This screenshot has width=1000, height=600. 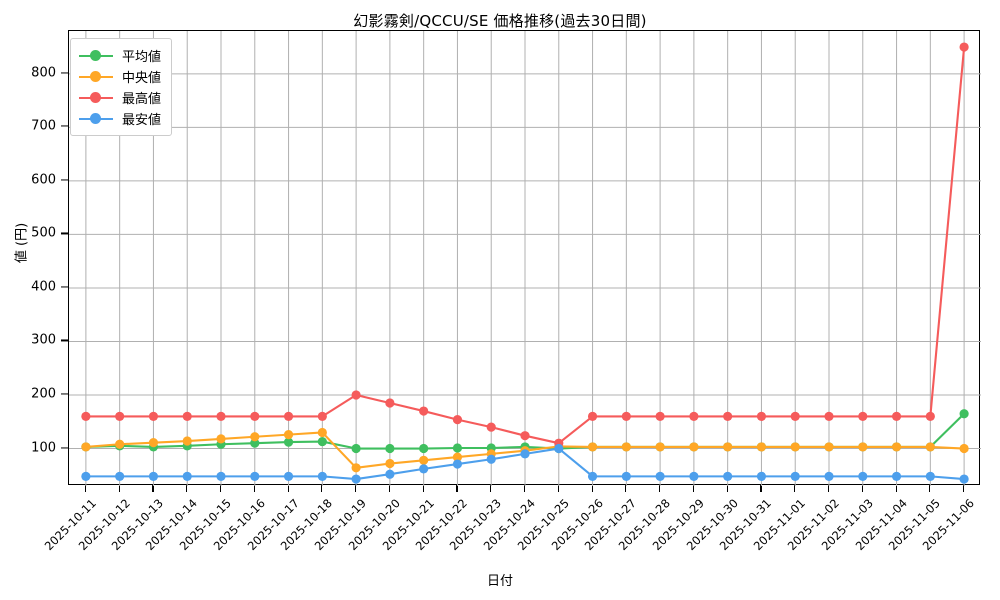 I want to click on legend-label: 平均値, so click(x=142, y=57).